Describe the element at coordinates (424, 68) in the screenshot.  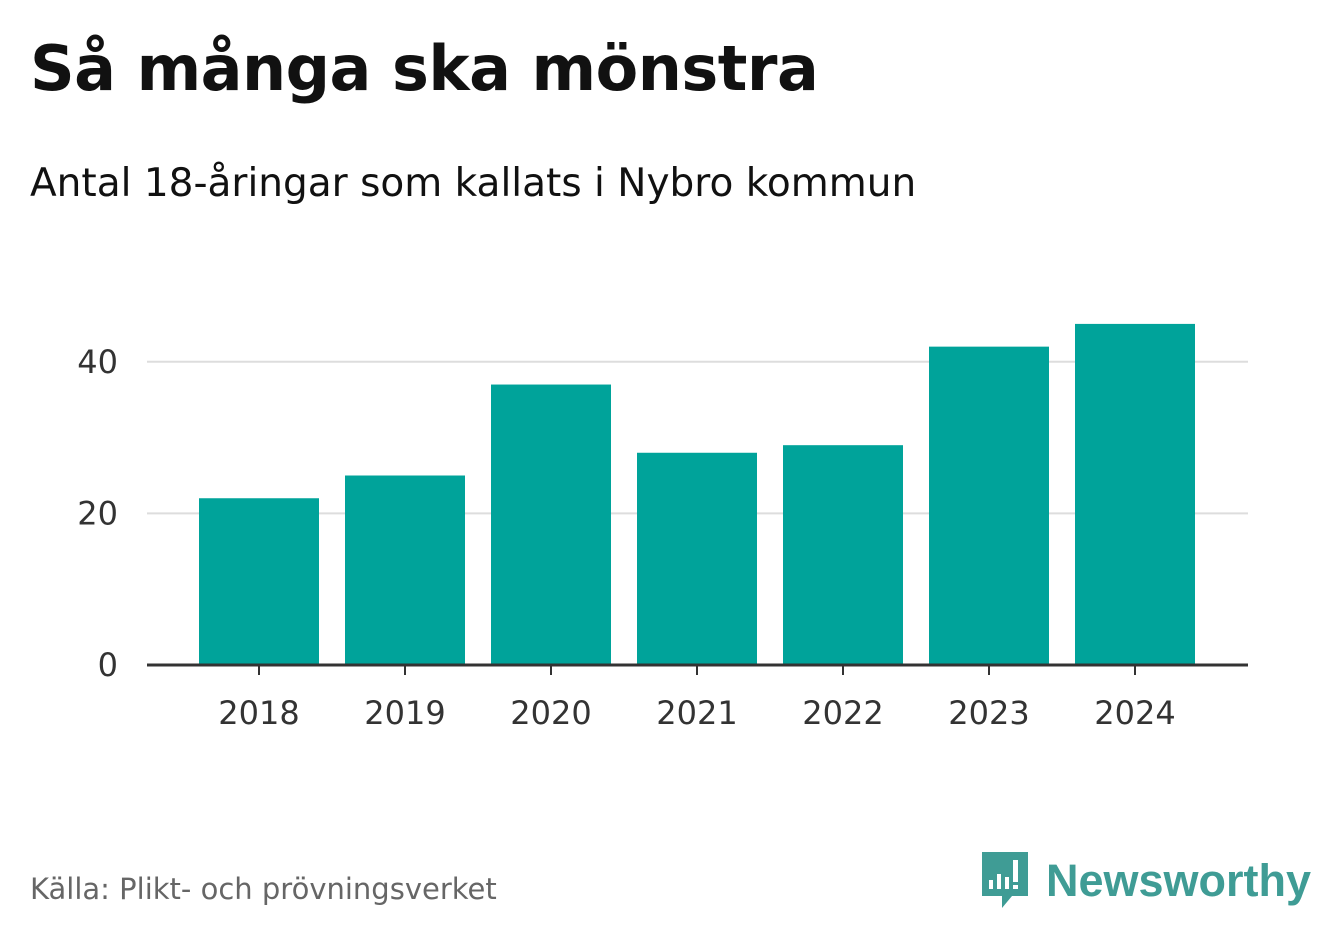
I see `chart-title: Så många ska mönstra` at that location.